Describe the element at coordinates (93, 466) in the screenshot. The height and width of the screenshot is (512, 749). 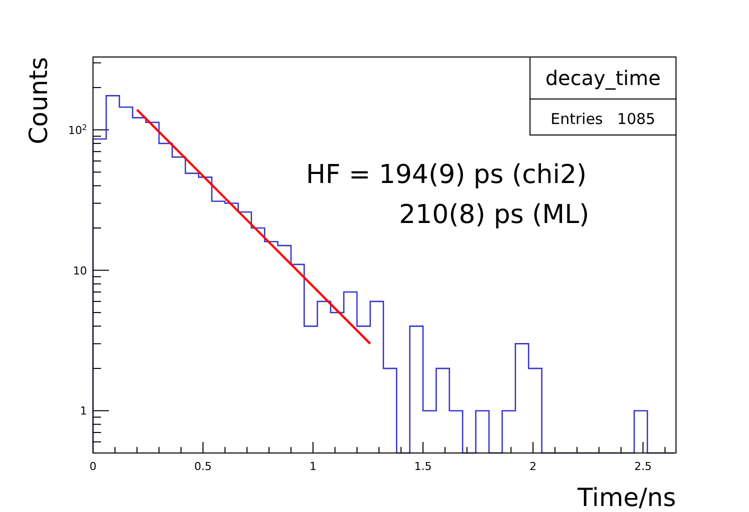
I see `x-tick-label: 0` at that location.